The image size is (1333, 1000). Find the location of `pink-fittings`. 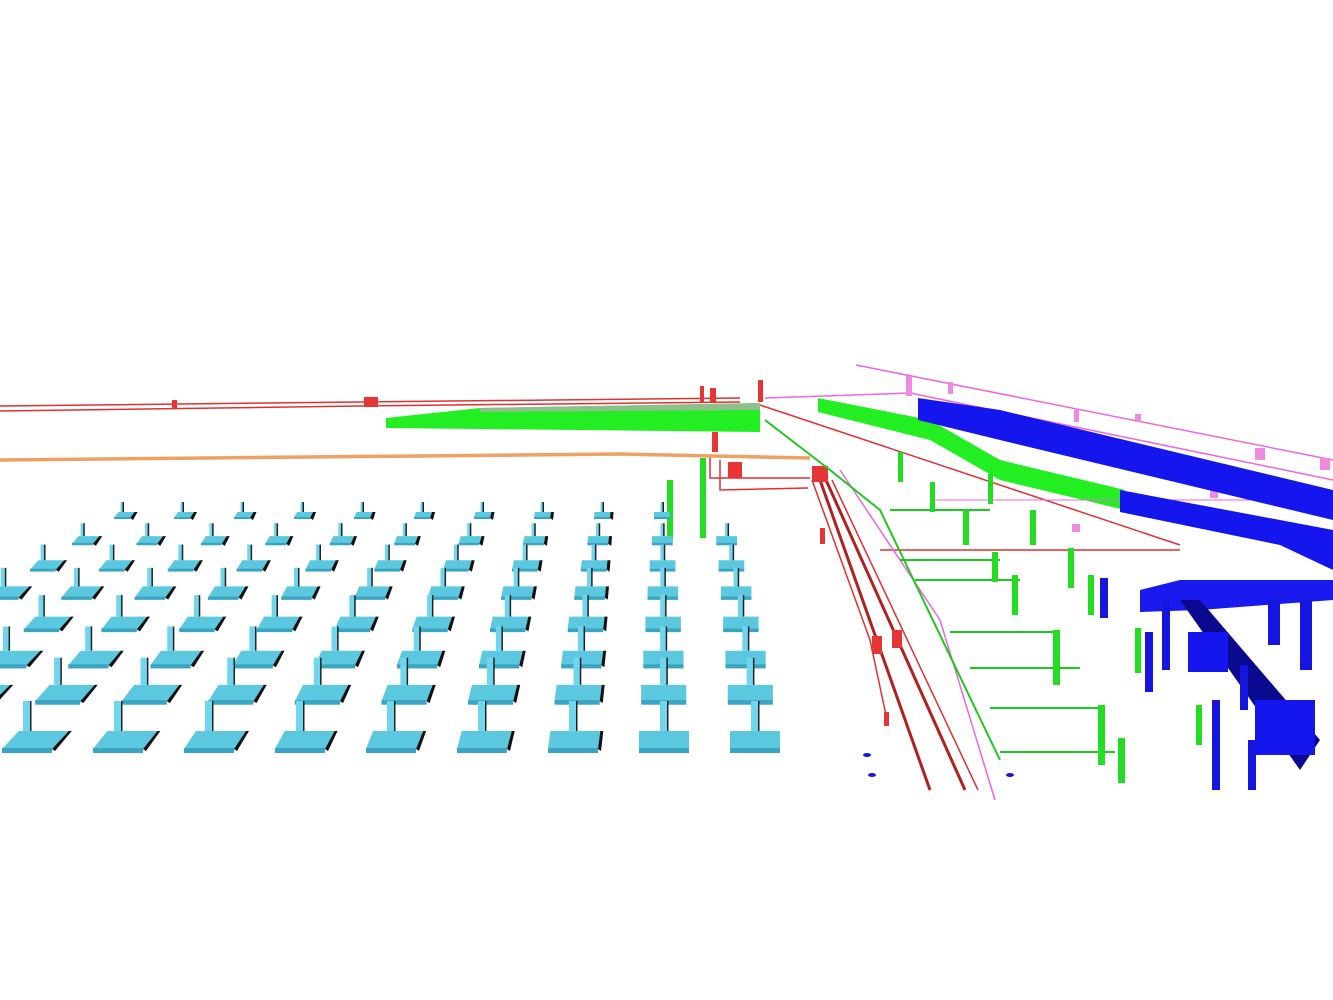

pink-fittings is located at coordinates (1118, 454).